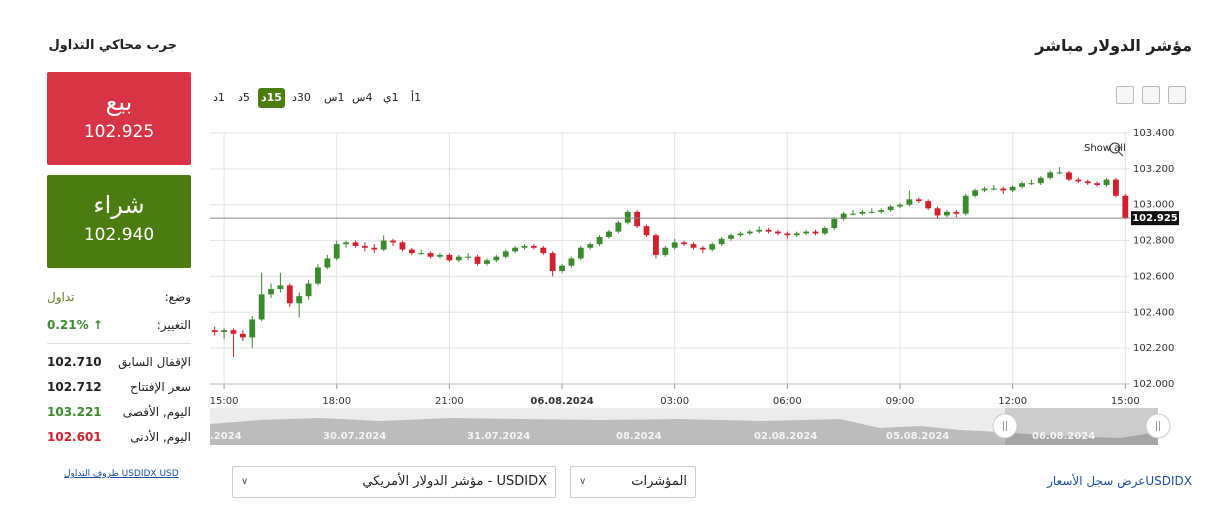 This screenshot has width=1208, height=506. I want to click on buy-button: شراء 102.940, so click(119, 221).